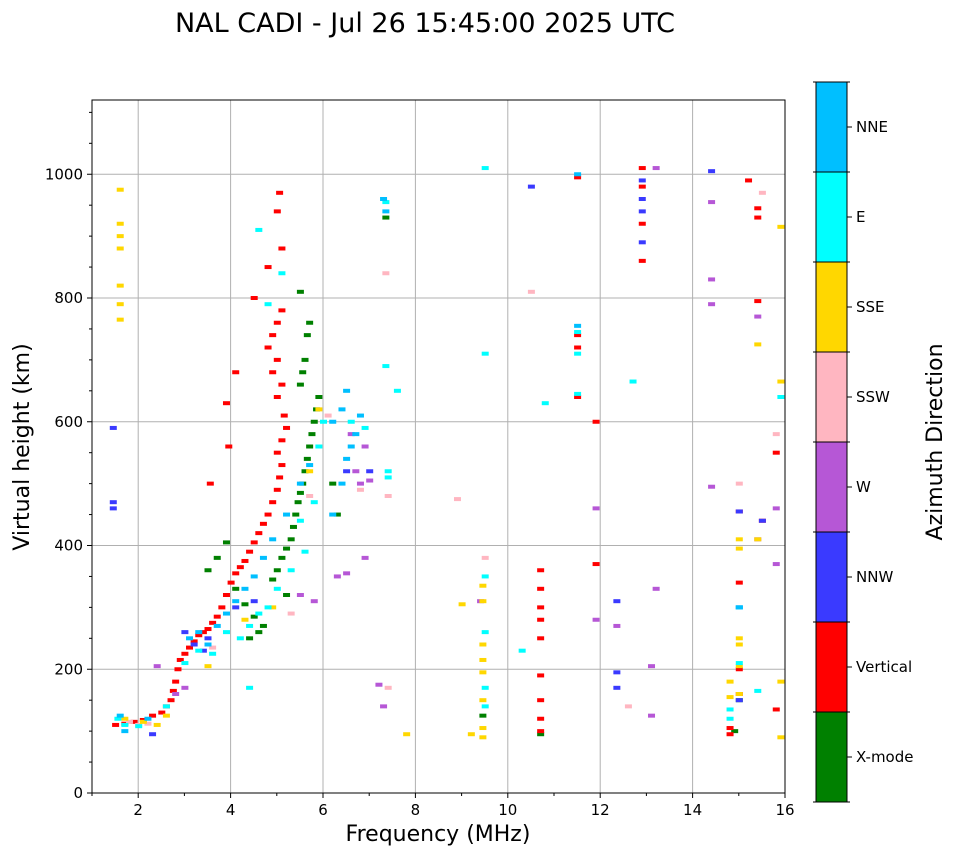  Describe the element at coordinates (874, 577) in the screenshot. I see `colorbar-label-nnw: NNW` at that location.